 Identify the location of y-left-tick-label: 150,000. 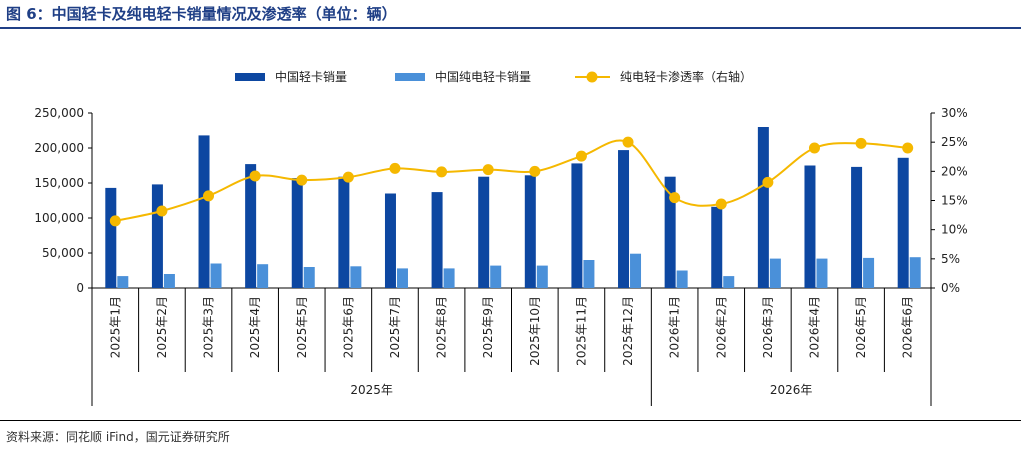
(59, 183).